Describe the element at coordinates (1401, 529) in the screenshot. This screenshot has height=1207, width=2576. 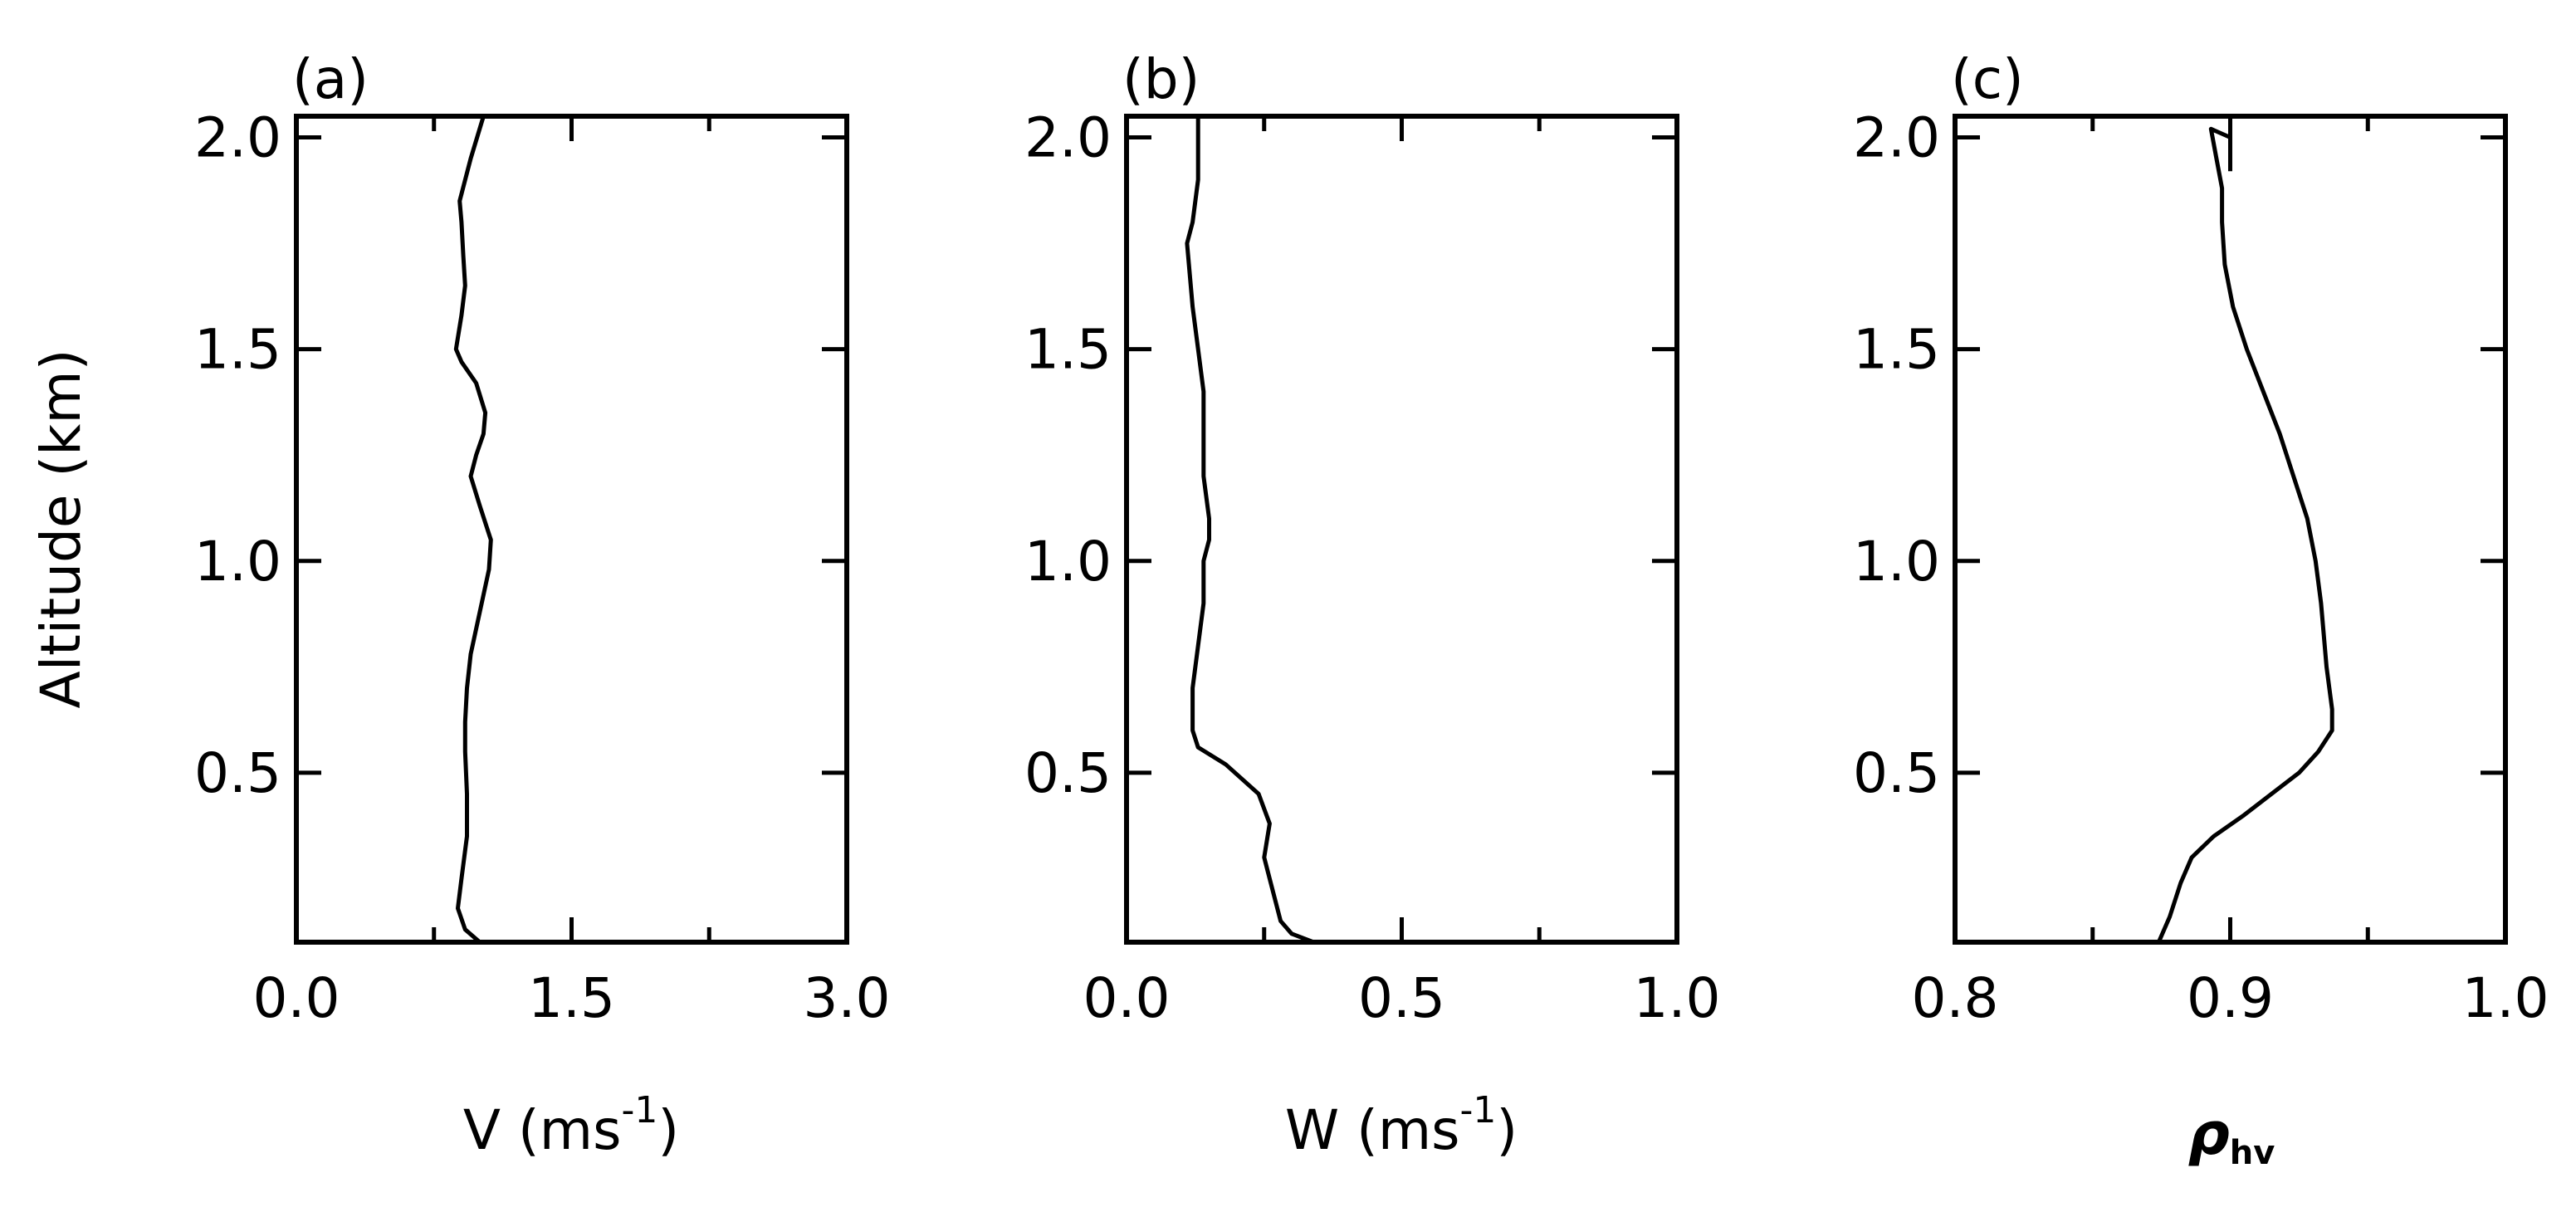
I see `plot-frame-b` at that location.